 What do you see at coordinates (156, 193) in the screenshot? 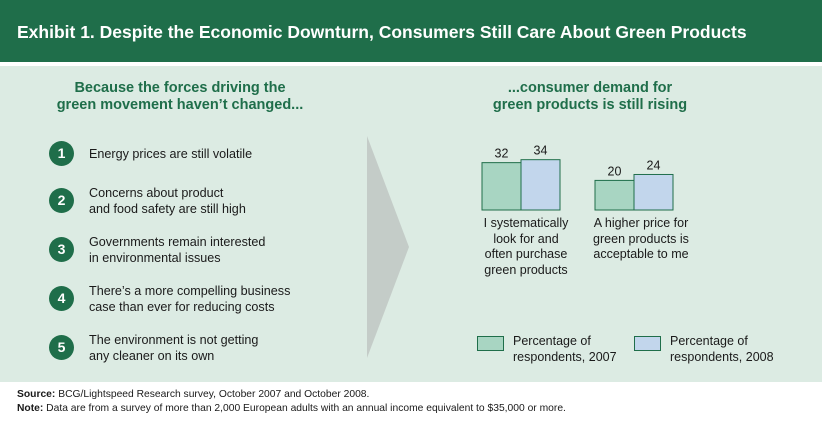
I see `list-item-line: Concerns about product` at bounding box center [156, 193].